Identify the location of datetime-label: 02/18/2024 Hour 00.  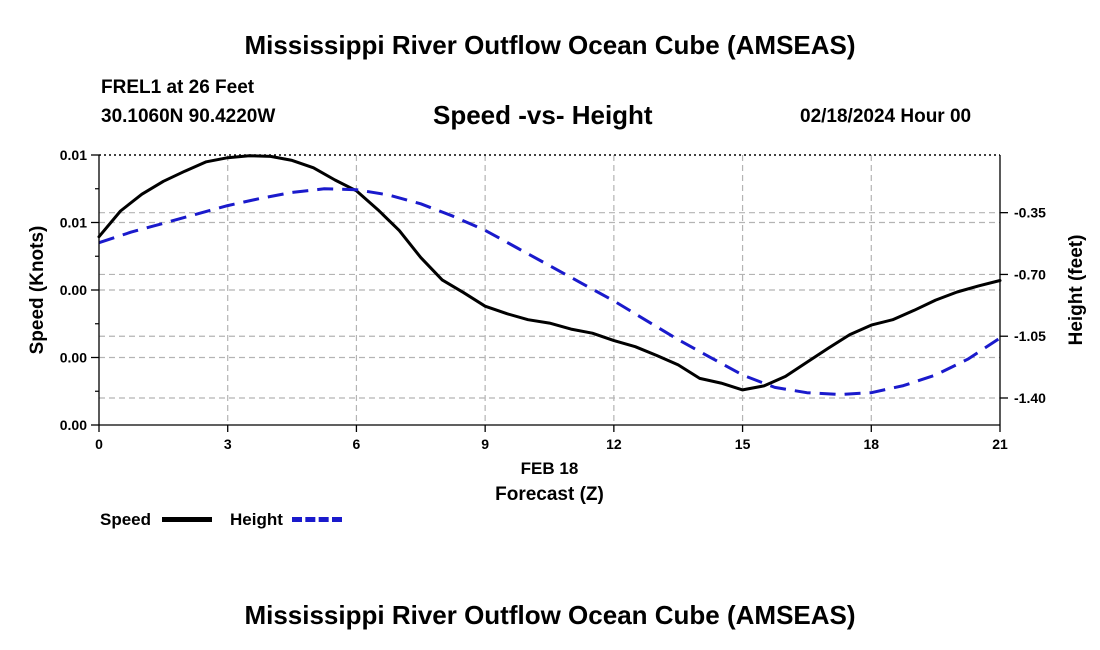
(886, 116).